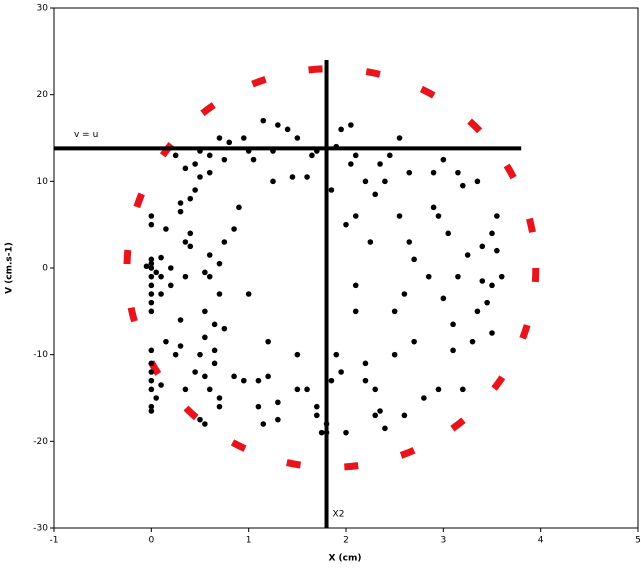  Describe the element at coordinates (40, 529) in the screenshot. I see `y-tick-label: -30` at that location.